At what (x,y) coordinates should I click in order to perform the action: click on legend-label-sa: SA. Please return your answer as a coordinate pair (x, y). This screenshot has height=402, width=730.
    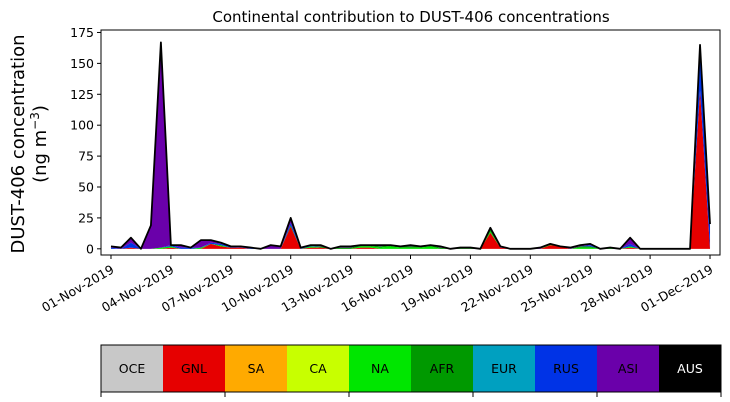
    Looking at the image, I should click on (256, 368).